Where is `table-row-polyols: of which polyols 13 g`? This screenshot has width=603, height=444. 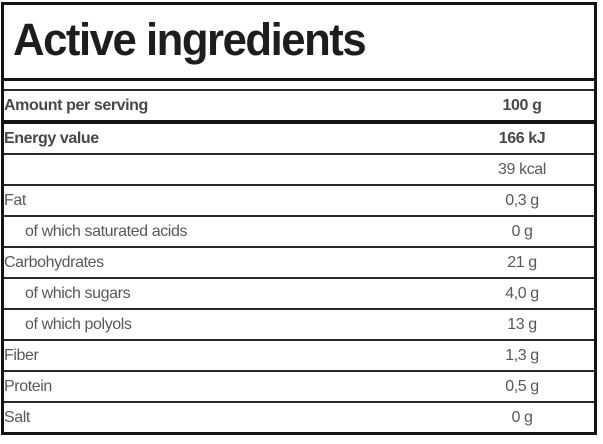 table-row-polyols: of which polyols 13 g is located at coordinates (299, 325).